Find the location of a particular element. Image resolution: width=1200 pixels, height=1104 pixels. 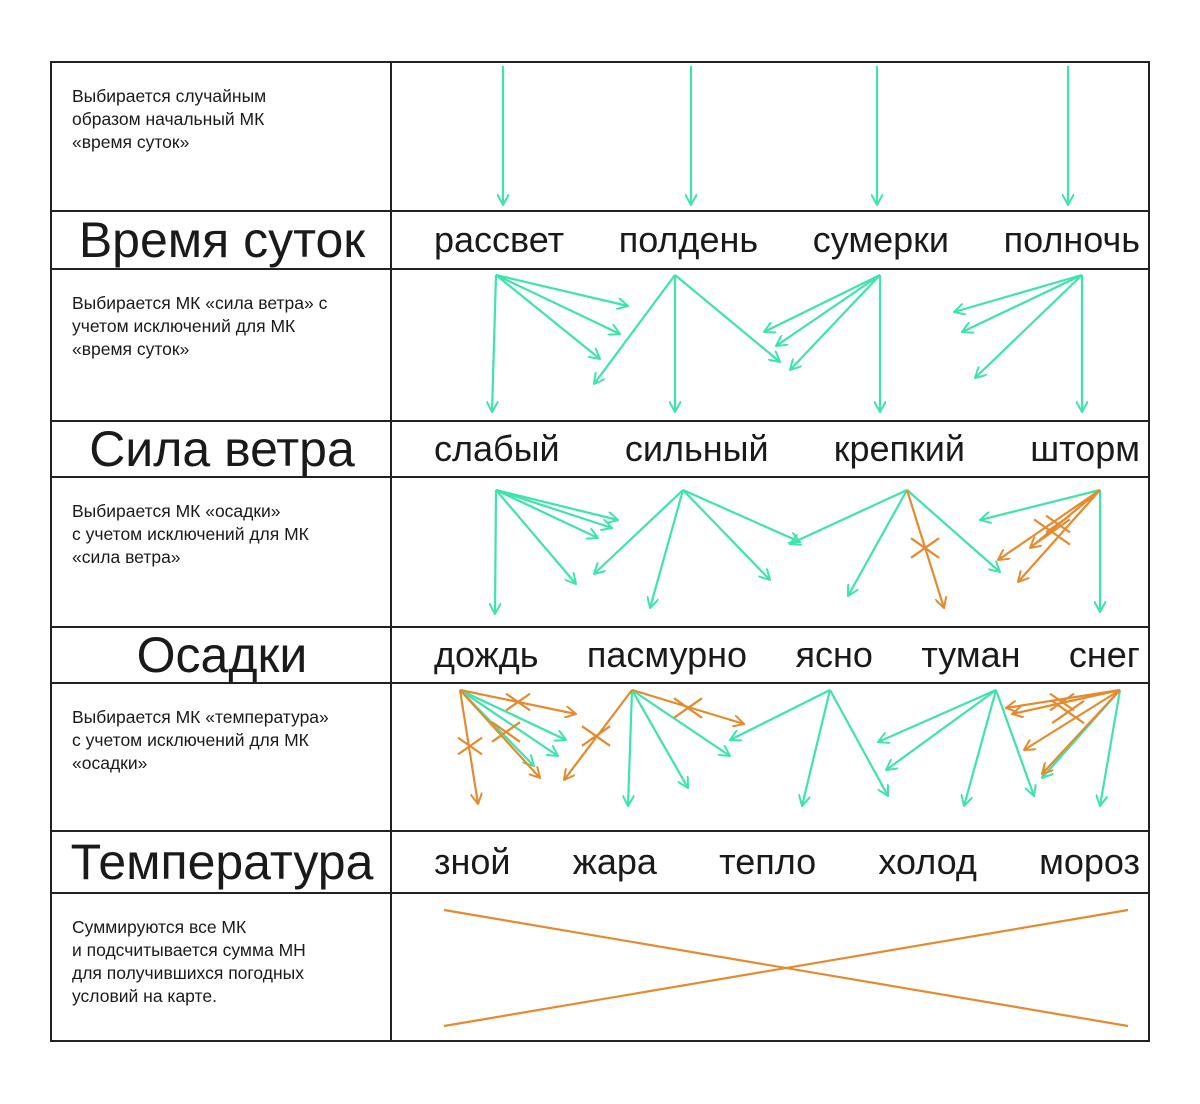

value-label: тепло is located at coordinates (768, 861).